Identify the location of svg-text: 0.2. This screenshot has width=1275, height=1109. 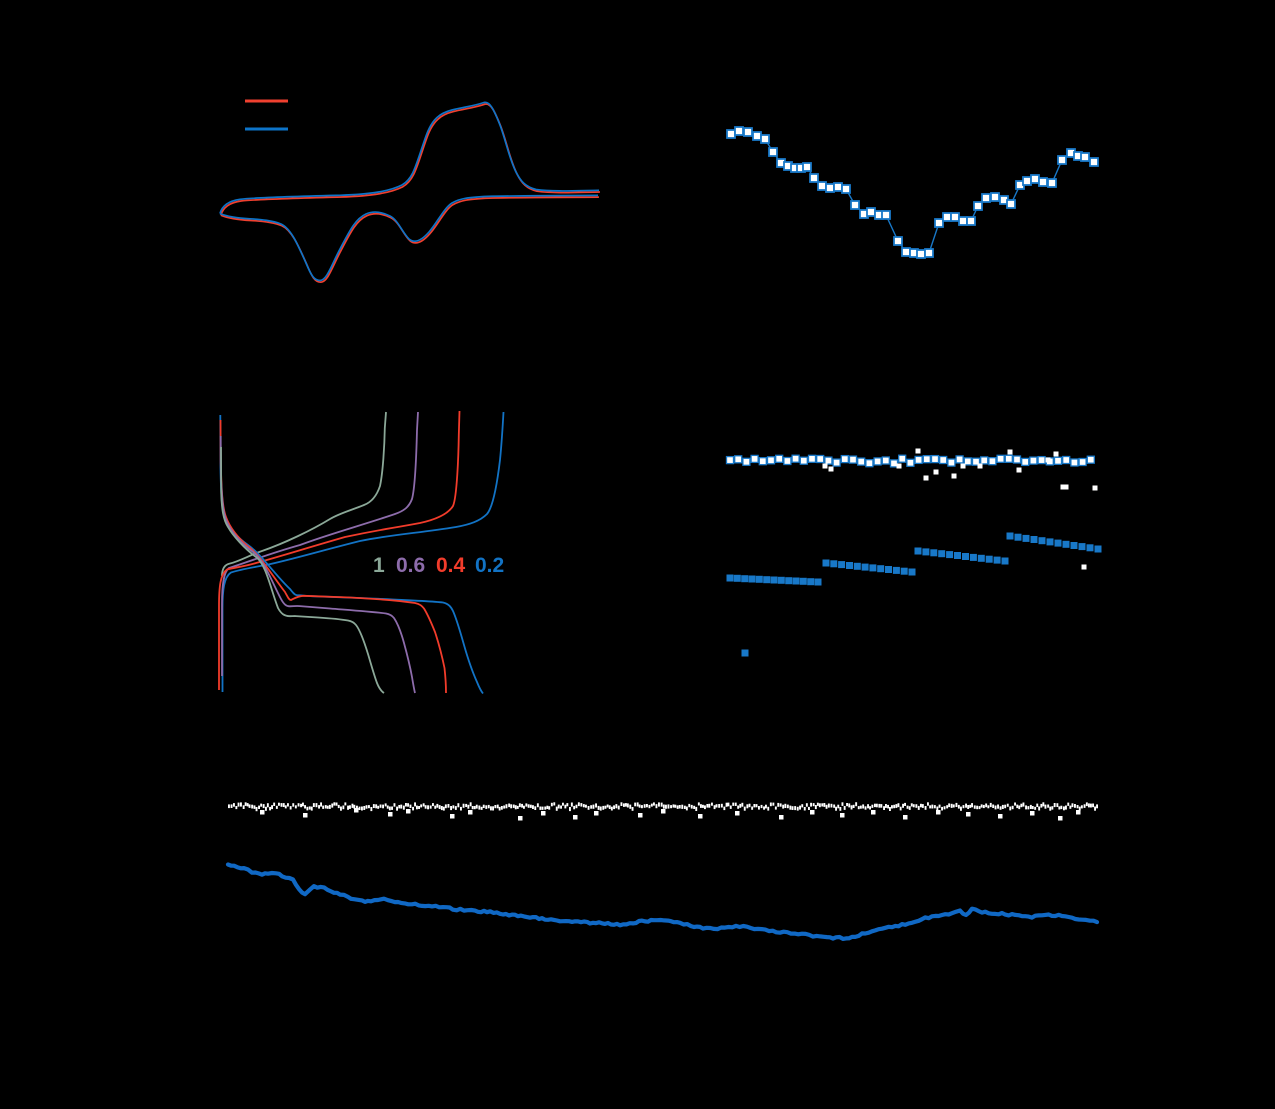
(489, 565).